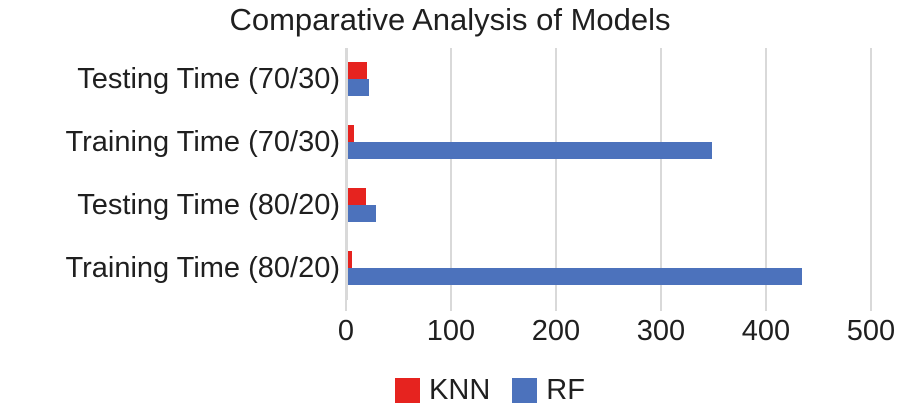 This screenshot has width=900, height=411. What do you see at coordinates (460, 389) in the screenshot?
I see `legend-label-knn: KNN` at bounding box center [460, 389].